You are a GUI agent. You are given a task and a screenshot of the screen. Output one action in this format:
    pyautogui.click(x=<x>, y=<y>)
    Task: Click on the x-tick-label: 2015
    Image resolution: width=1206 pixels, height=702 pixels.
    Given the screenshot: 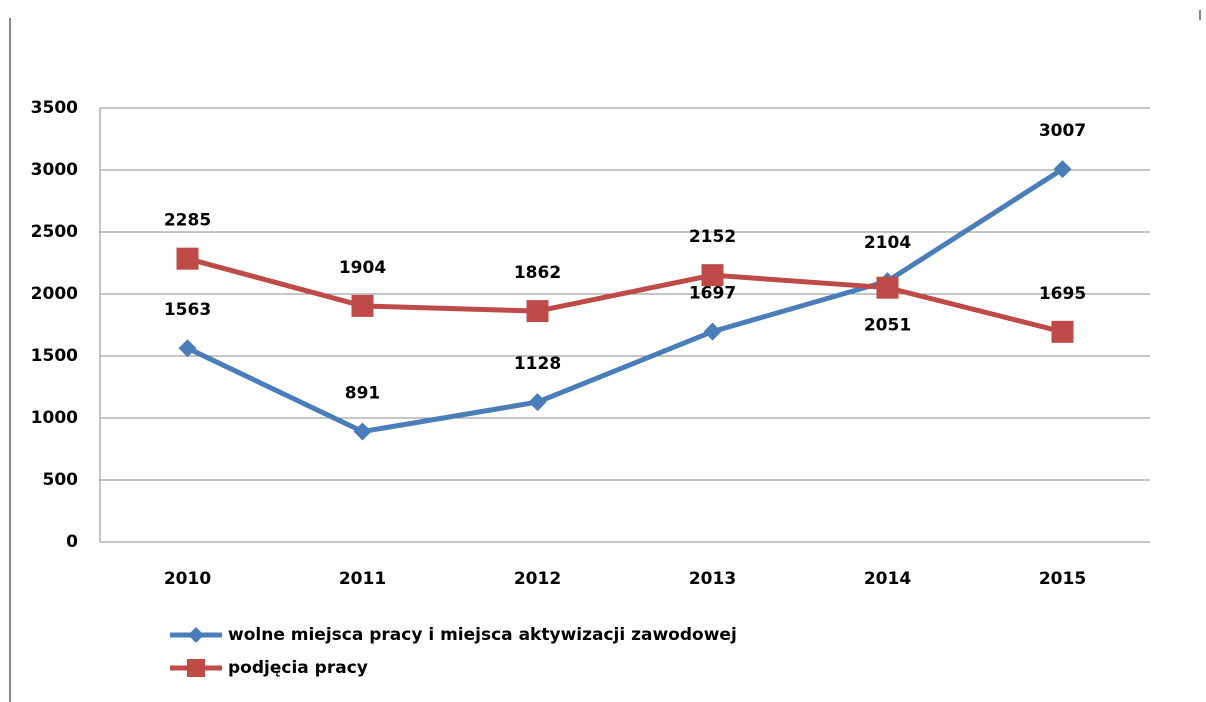 What is the action you would take?
    pyautogui.click(x=1062, y=579)
    